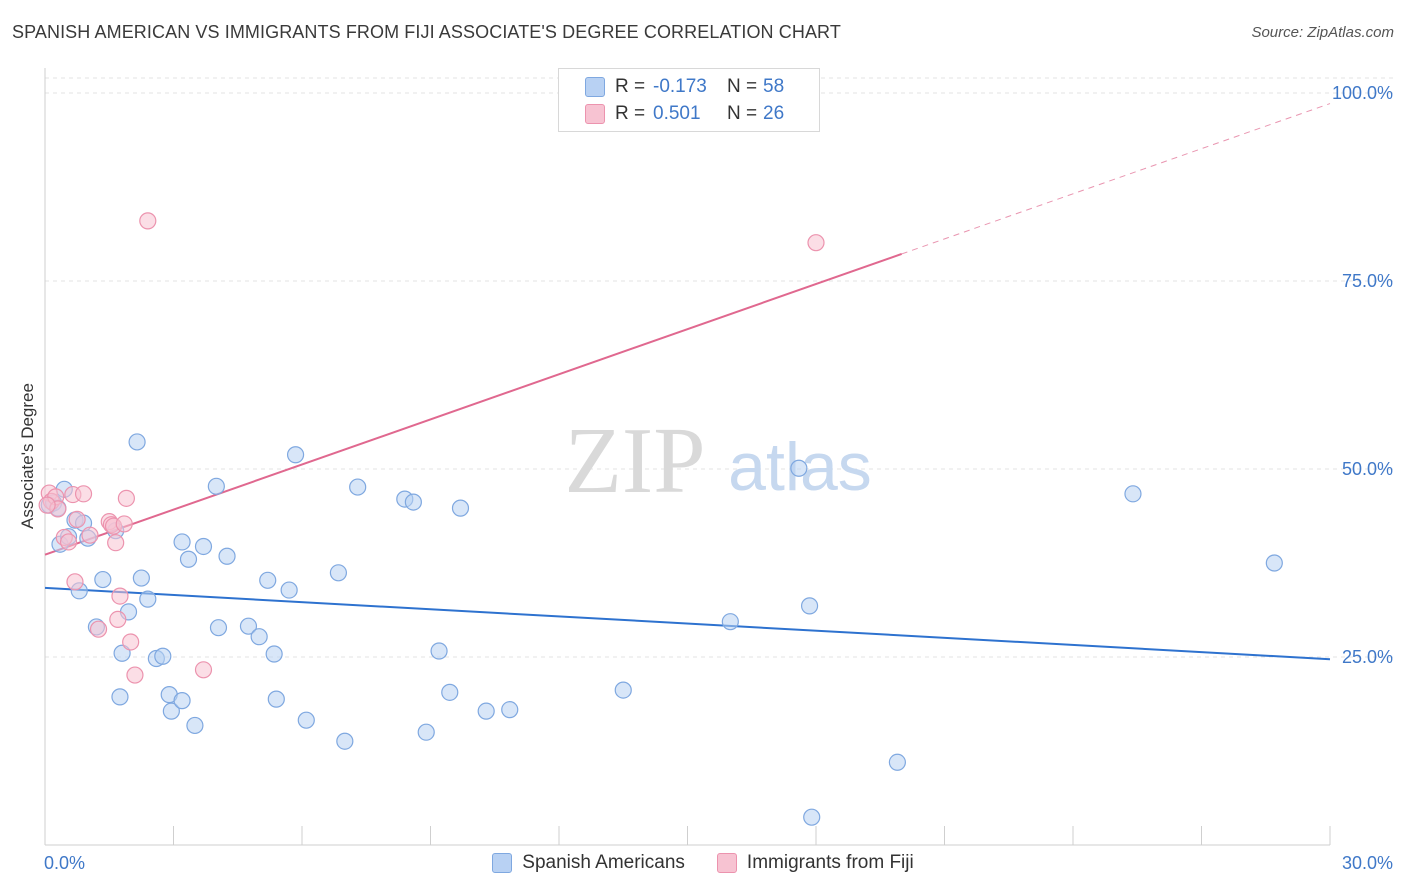 This screenshot has height=892, width=1406. Describe the element at coordinates (635, 461) in the screenshot. I see `watermark-zip: ZIP` at that location.